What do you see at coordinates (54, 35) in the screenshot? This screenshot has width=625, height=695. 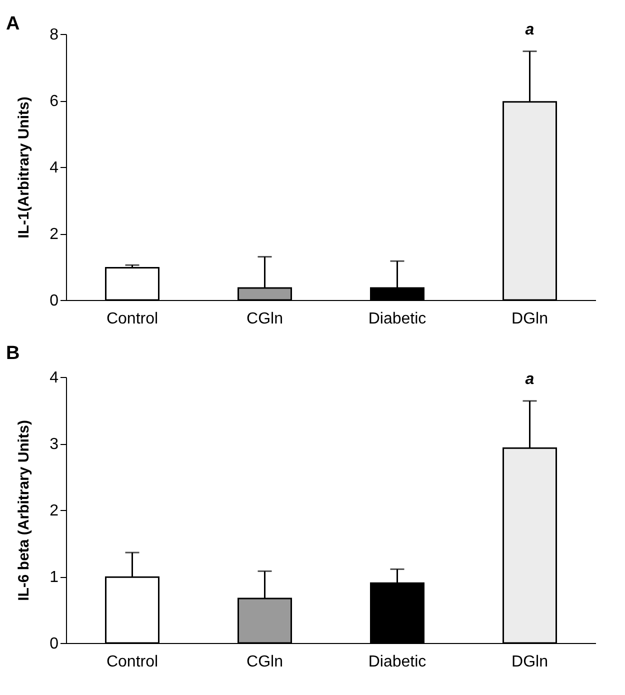 I see `y-tick-label: 8` at bounding box center [54, 35].